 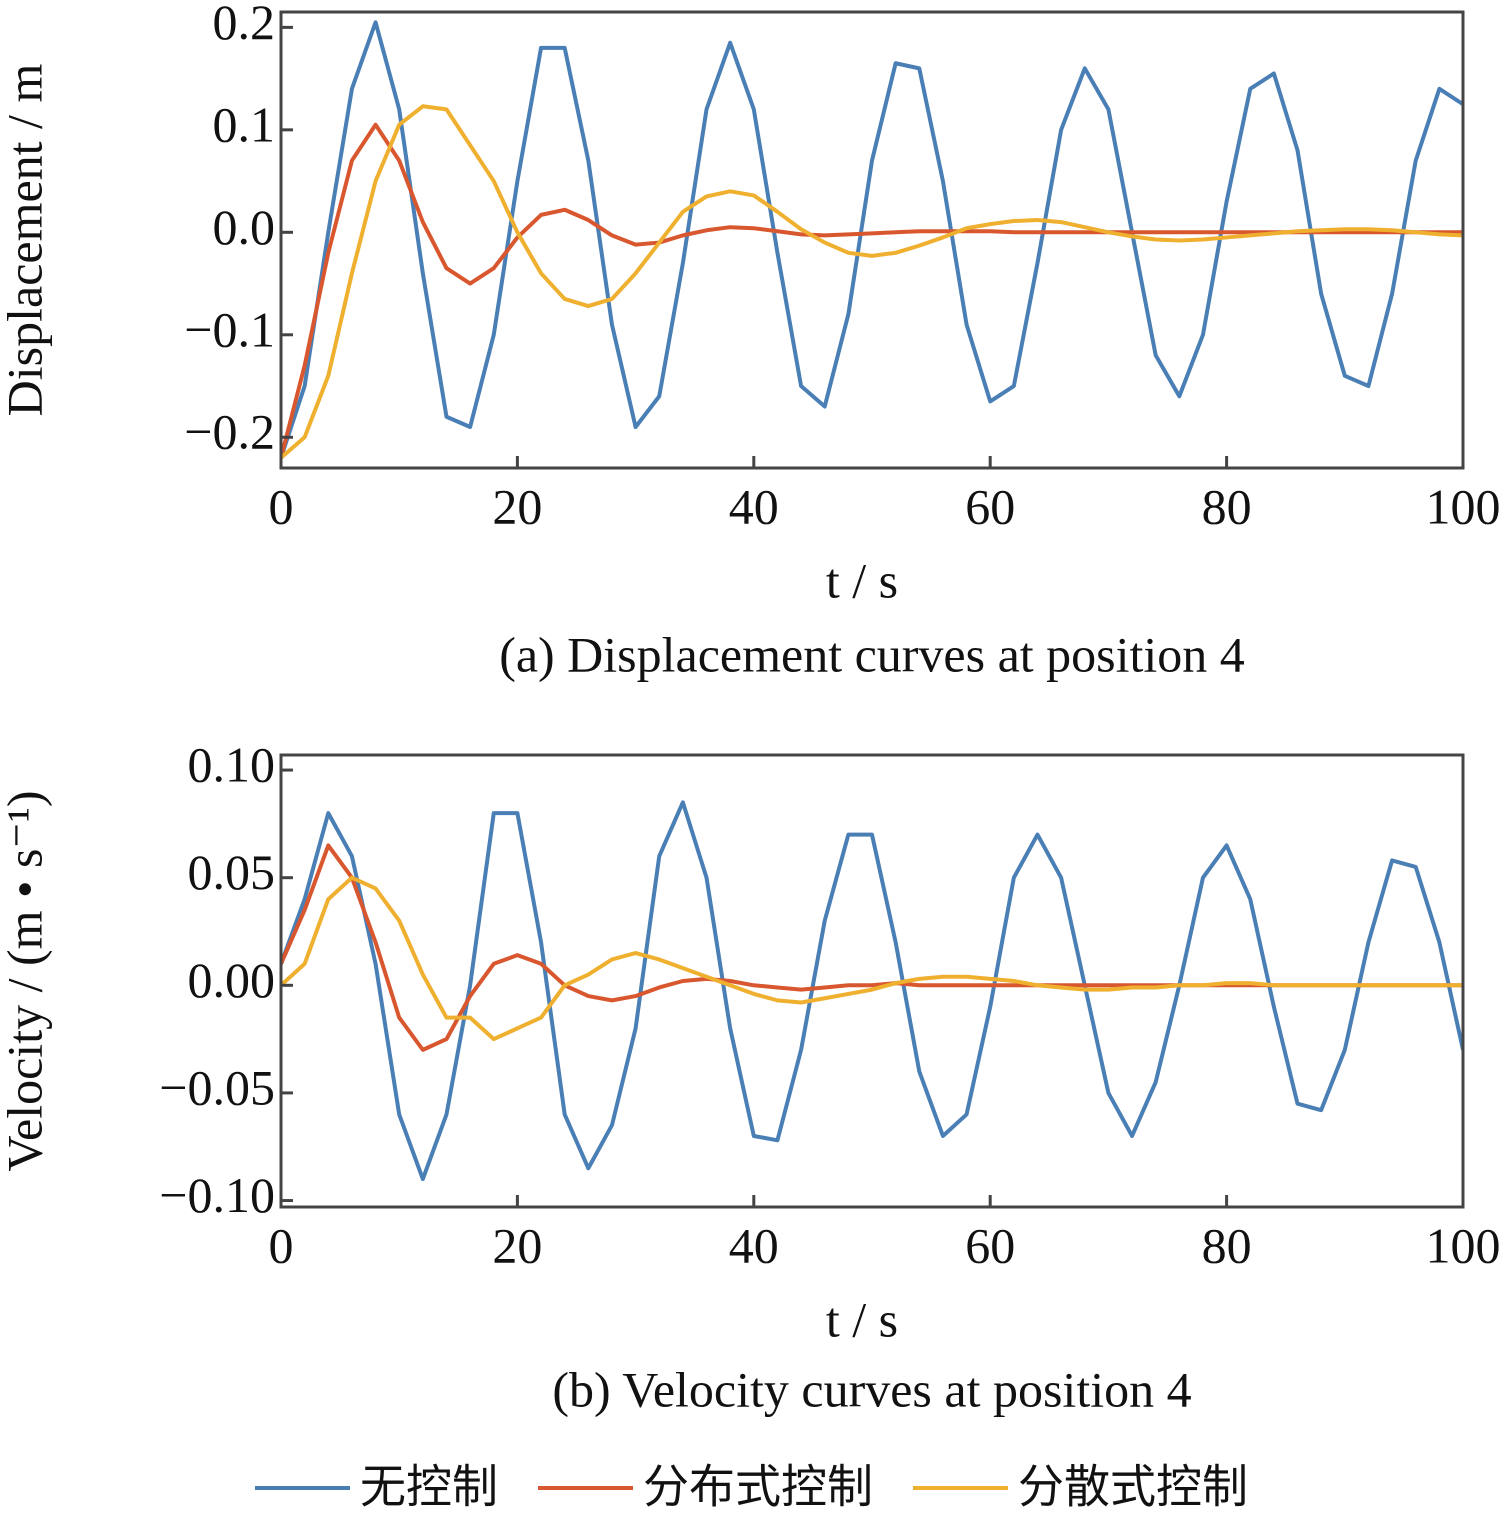 I want to click on y-tick-label: −0.05, so click(x=217, y=1087).